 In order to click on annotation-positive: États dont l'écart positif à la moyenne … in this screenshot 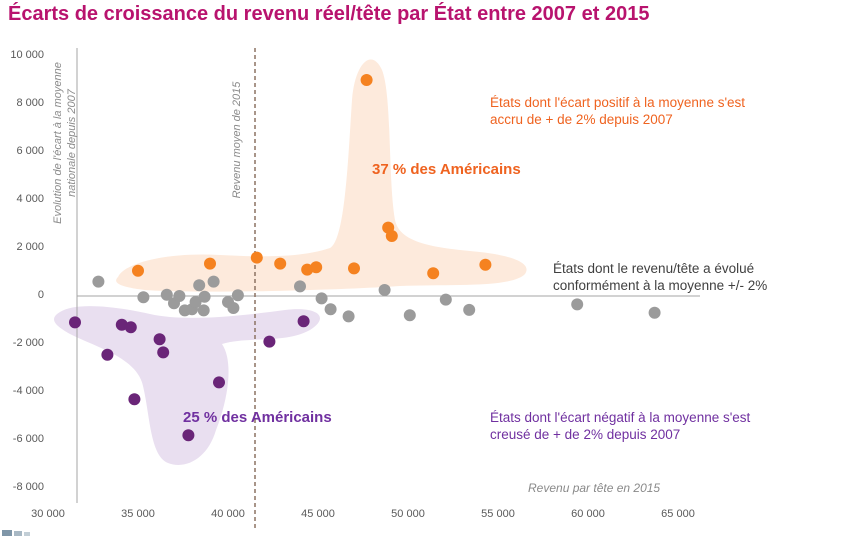, I will do `click(618, 111)`.